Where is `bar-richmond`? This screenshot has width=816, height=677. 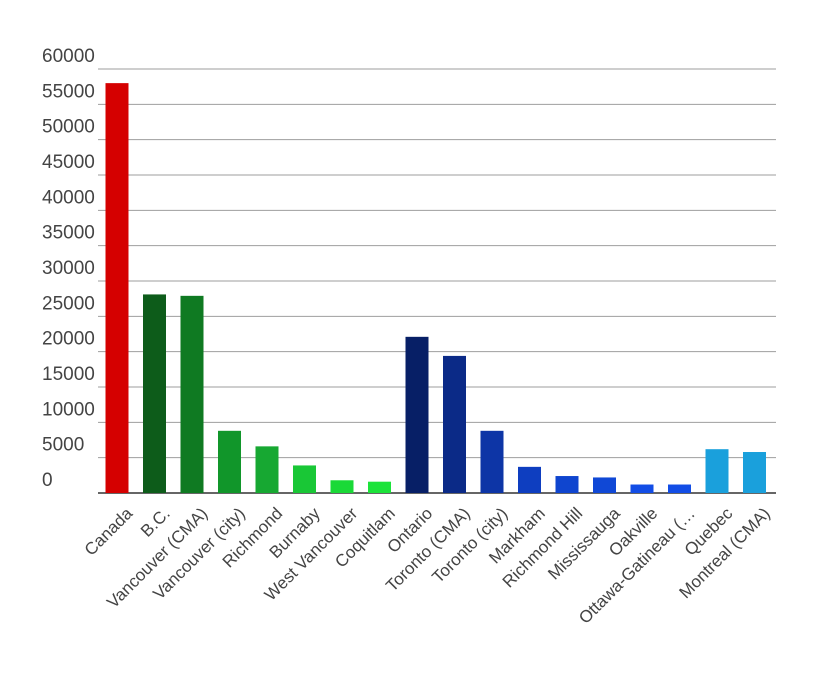
bar-richmond is located at coordinates (267, 469).